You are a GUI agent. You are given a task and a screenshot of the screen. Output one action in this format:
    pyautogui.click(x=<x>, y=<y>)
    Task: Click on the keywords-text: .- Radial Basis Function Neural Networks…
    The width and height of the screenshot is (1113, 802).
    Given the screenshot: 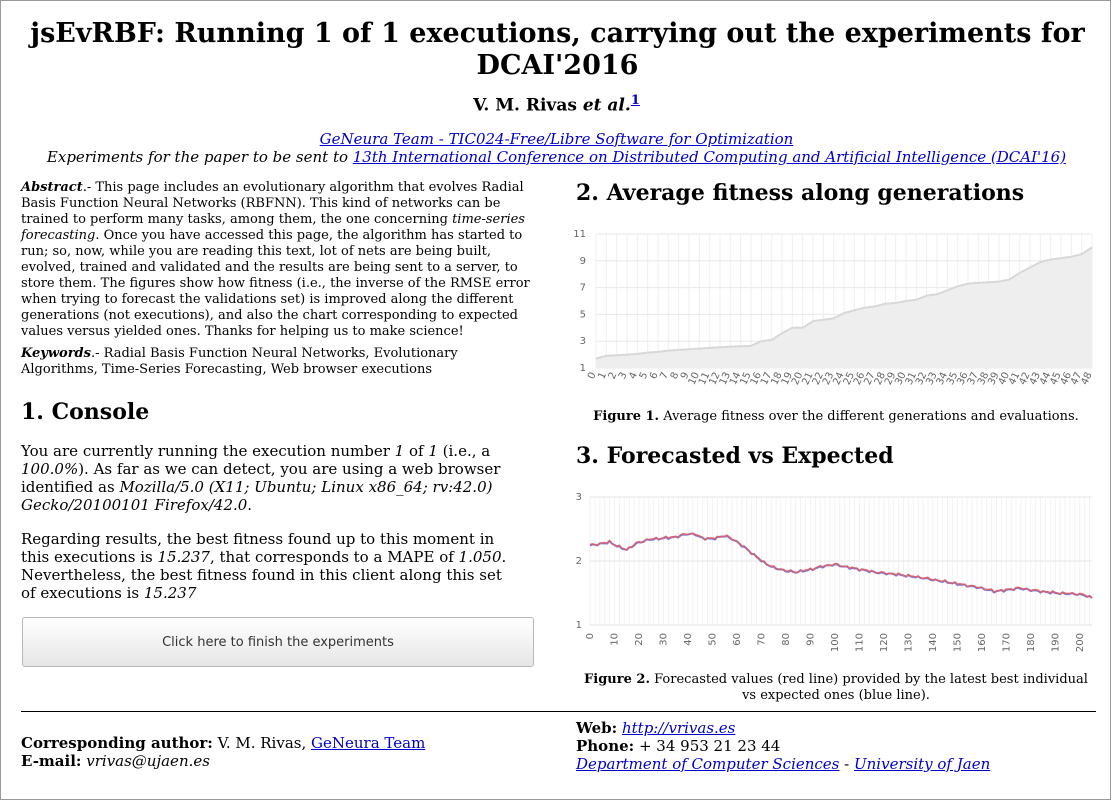 What is the action you would take?
    pyautogui.click(x=239, y=361)
    